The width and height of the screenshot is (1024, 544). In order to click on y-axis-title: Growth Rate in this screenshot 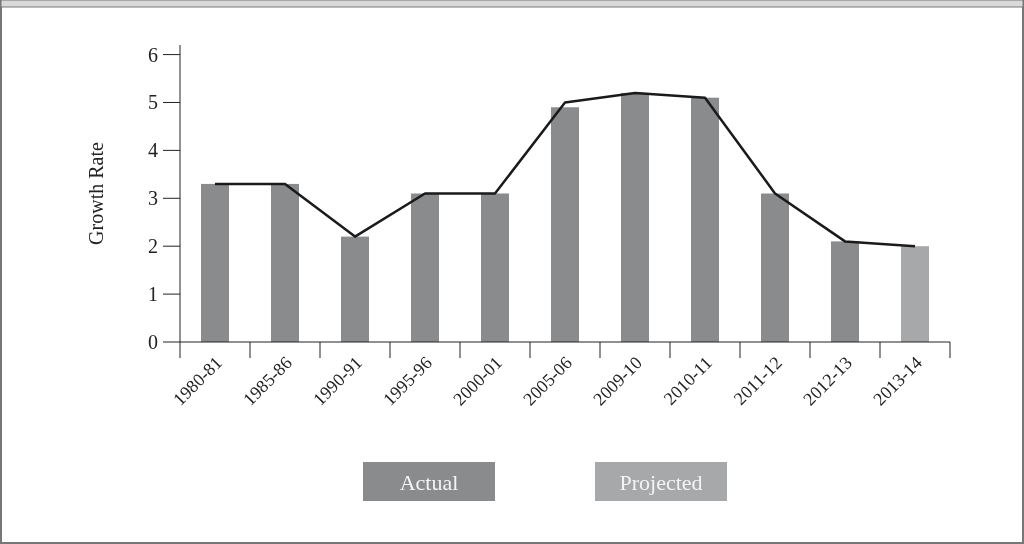, I will do `click(96, 193)`.